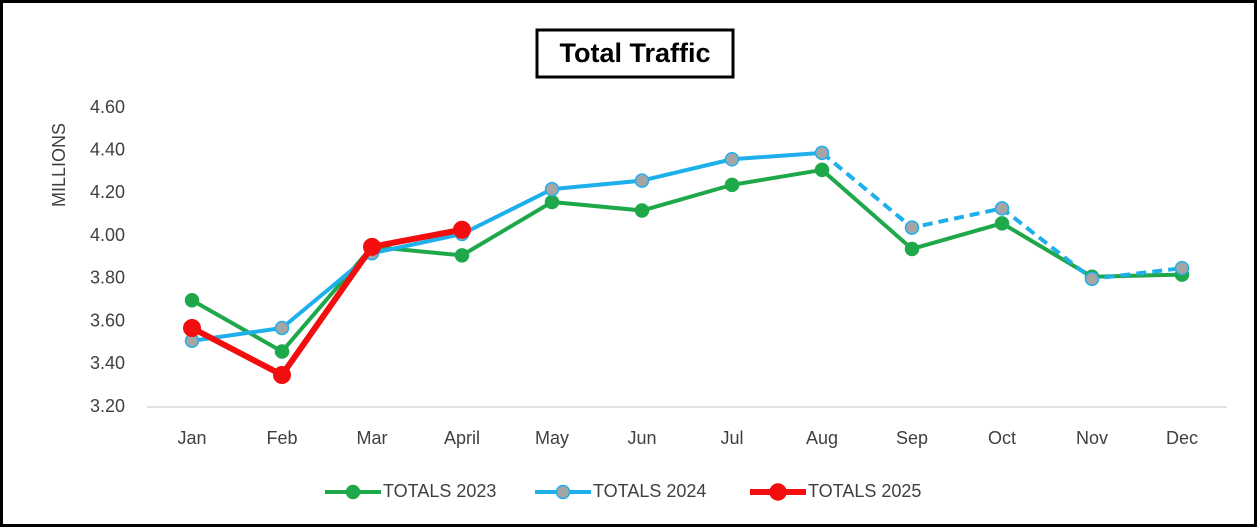  What do you see at coordinates (864, 491) in the screenshot?
I see `legend-label: TOTALS 2025` at bounding box center [864, 491].